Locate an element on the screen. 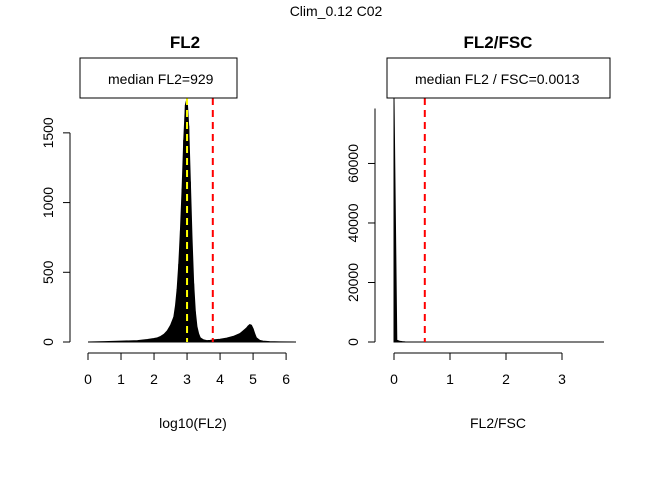 The height and width of the screenshot is (480, 672). x-tick-label: 6 is located at coordinates (286, 379).